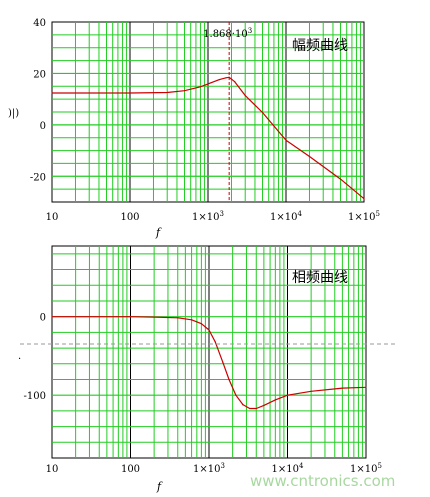  I want to click on y-tick-label: -20, so click(38, 177).